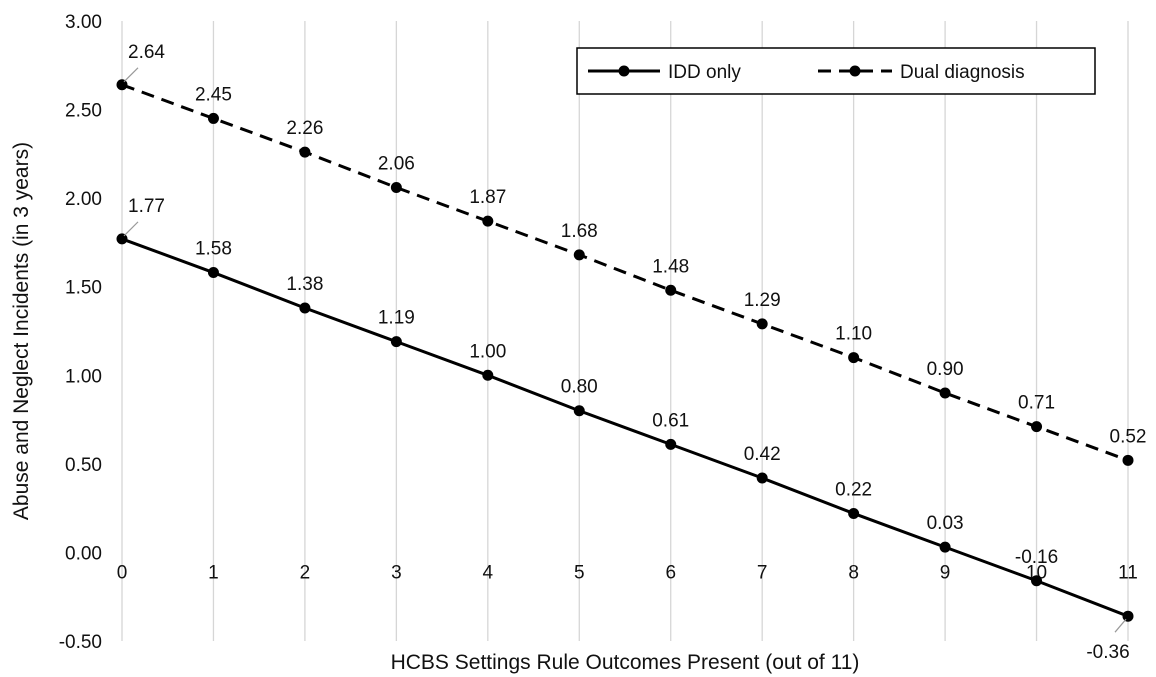  Describe the element at coordinates (579, 387) in the screenshot. I see `data-label-idd-only: 0.80` at that location.